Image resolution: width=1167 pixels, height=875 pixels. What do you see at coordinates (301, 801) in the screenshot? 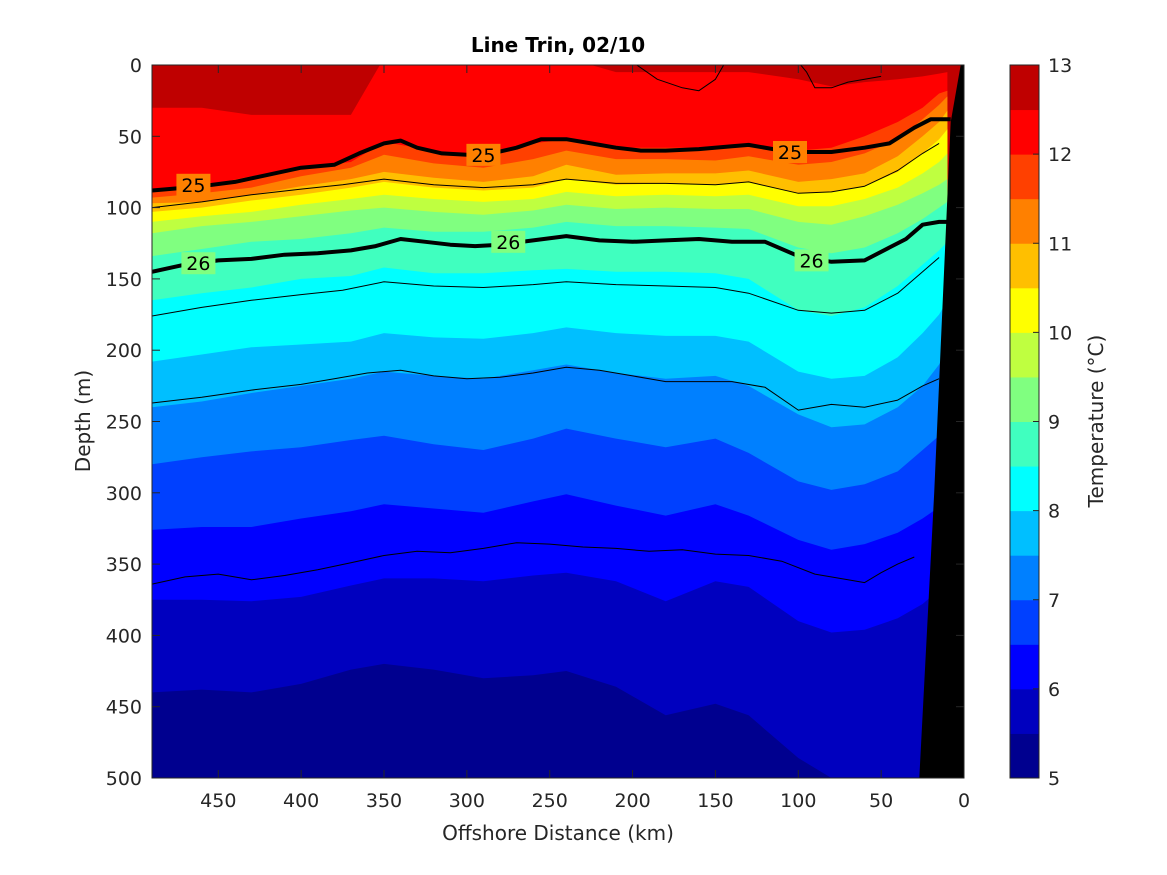
I see `x-tick-label: 400` at bounding box center [301, 801].